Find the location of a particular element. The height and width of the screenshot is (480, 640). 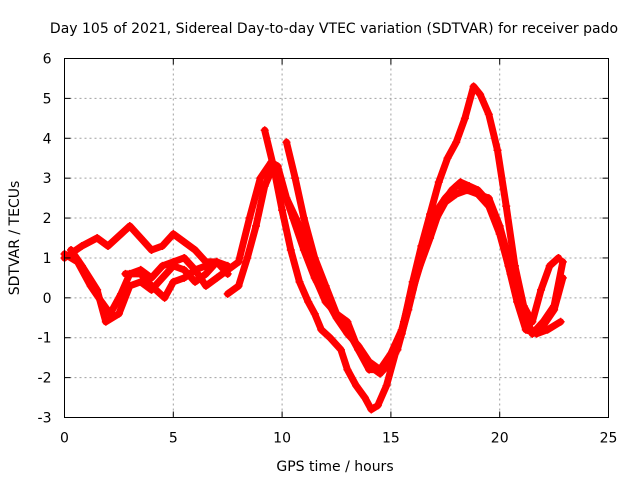

y-tick-label: 4 is located at coordinates (47, 139).